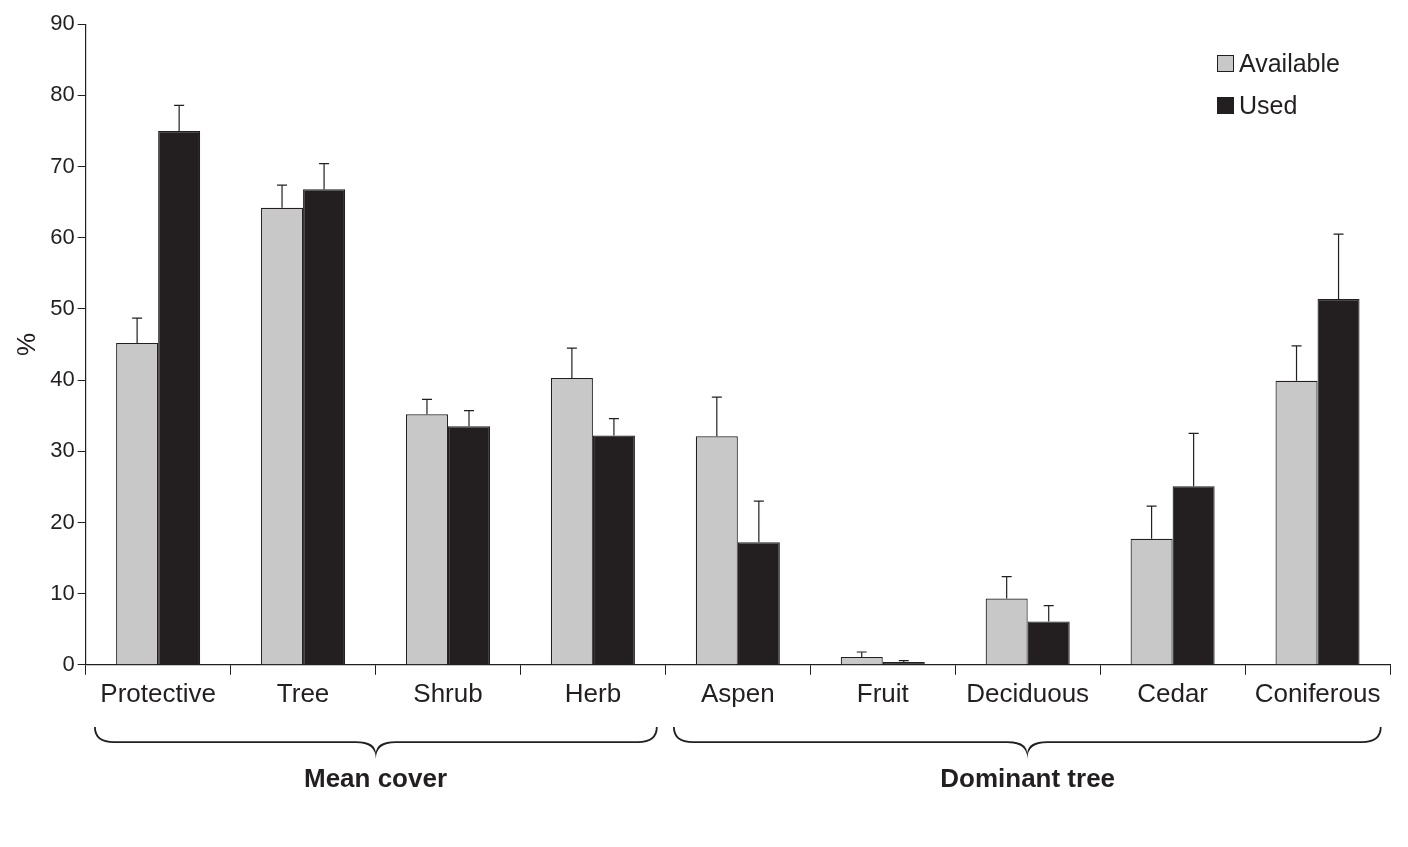  What do you see at coordinates (62, 165) in the screenshot?
I see `y-tick-label: 70` at bounding box center [62, 165].